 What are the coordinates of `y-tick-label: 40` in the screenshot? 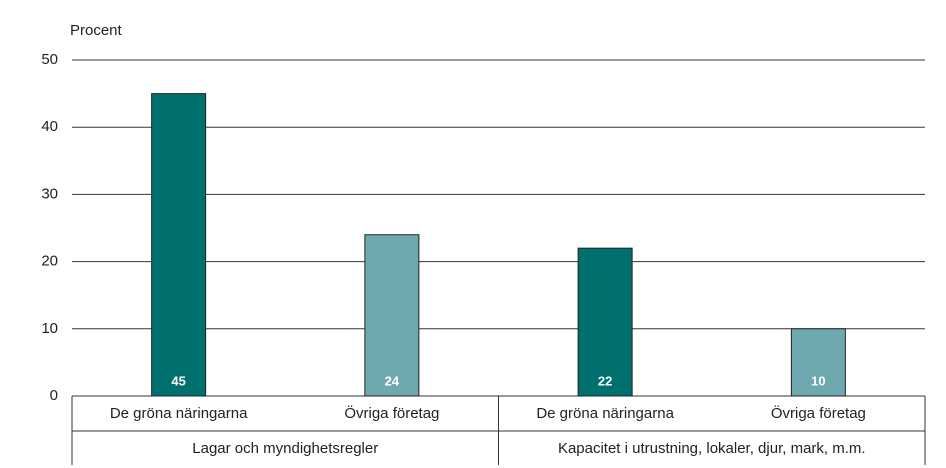 It's located at (49, 126).